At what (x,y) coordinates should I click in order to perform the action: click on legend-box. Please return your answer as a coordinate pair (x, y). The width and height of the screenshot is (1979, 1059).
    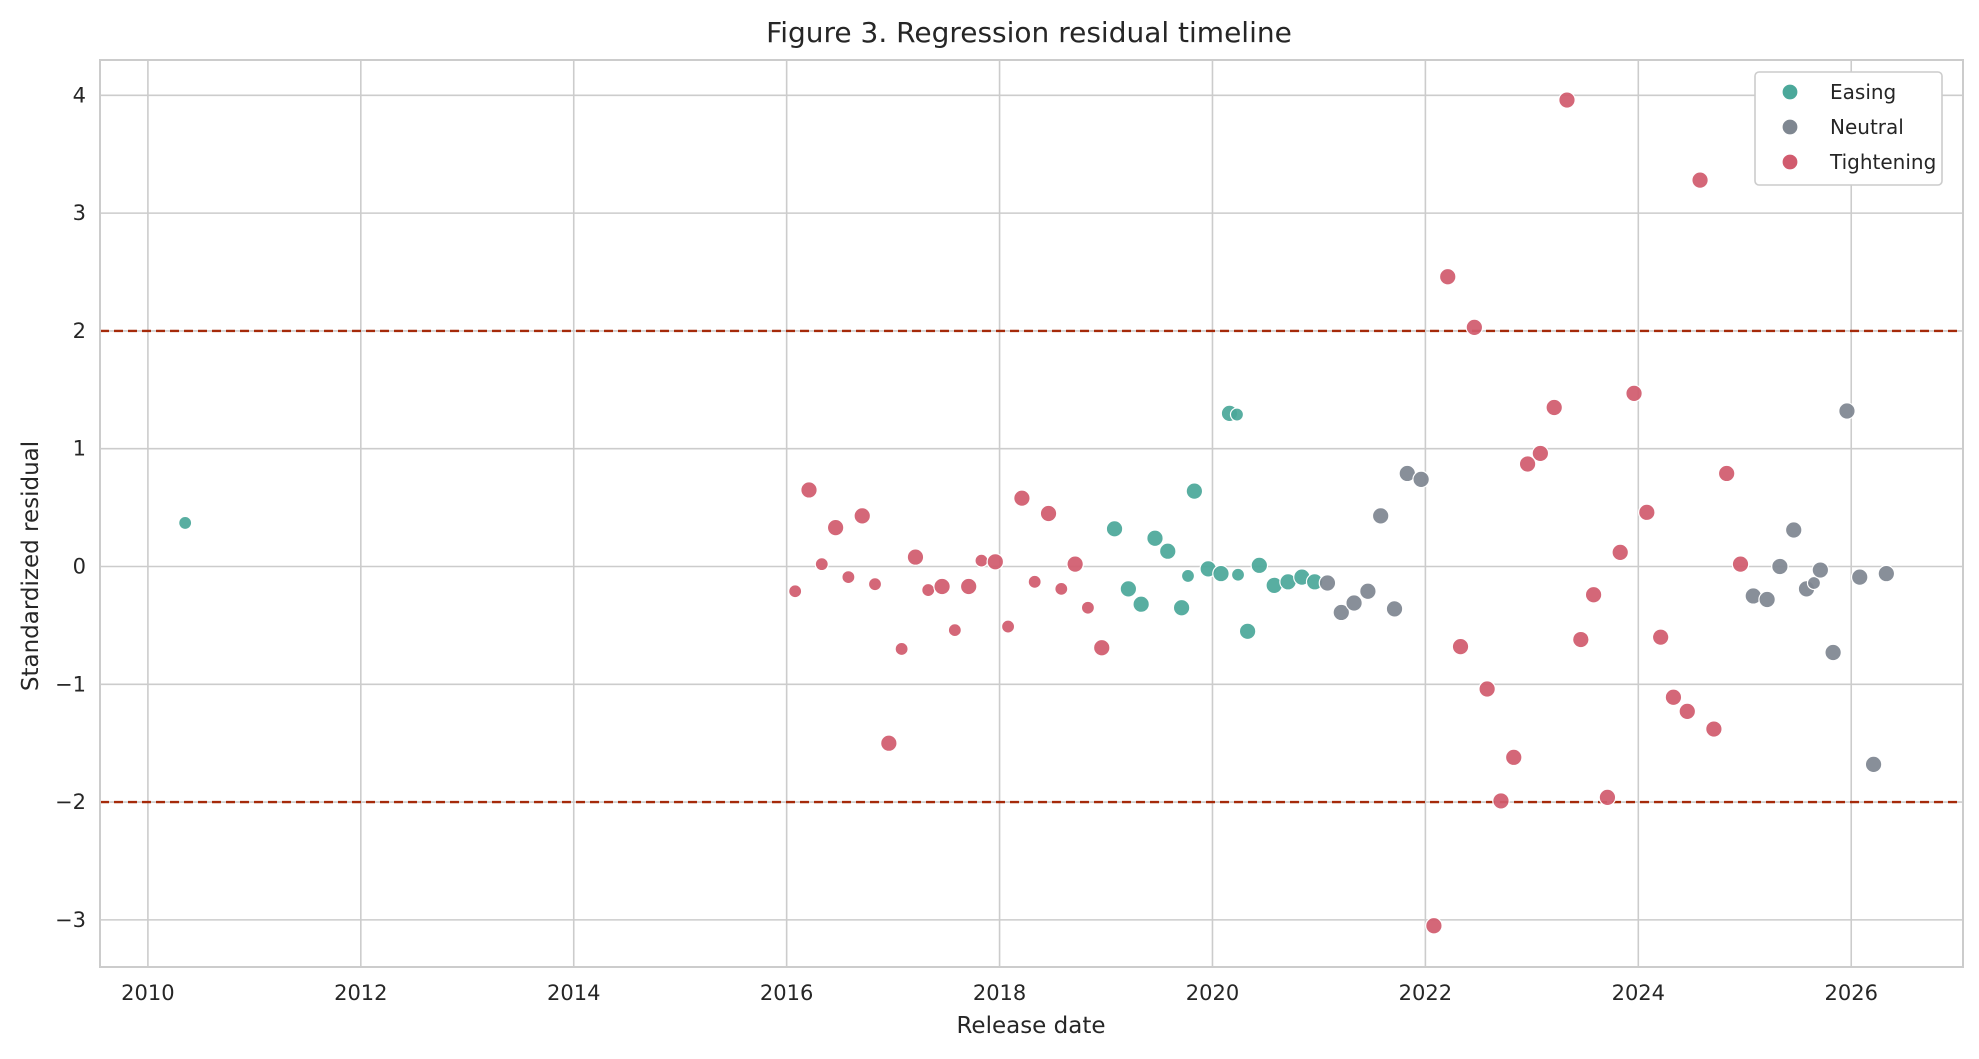
    Looking at the image, I should click on (1848, 128).